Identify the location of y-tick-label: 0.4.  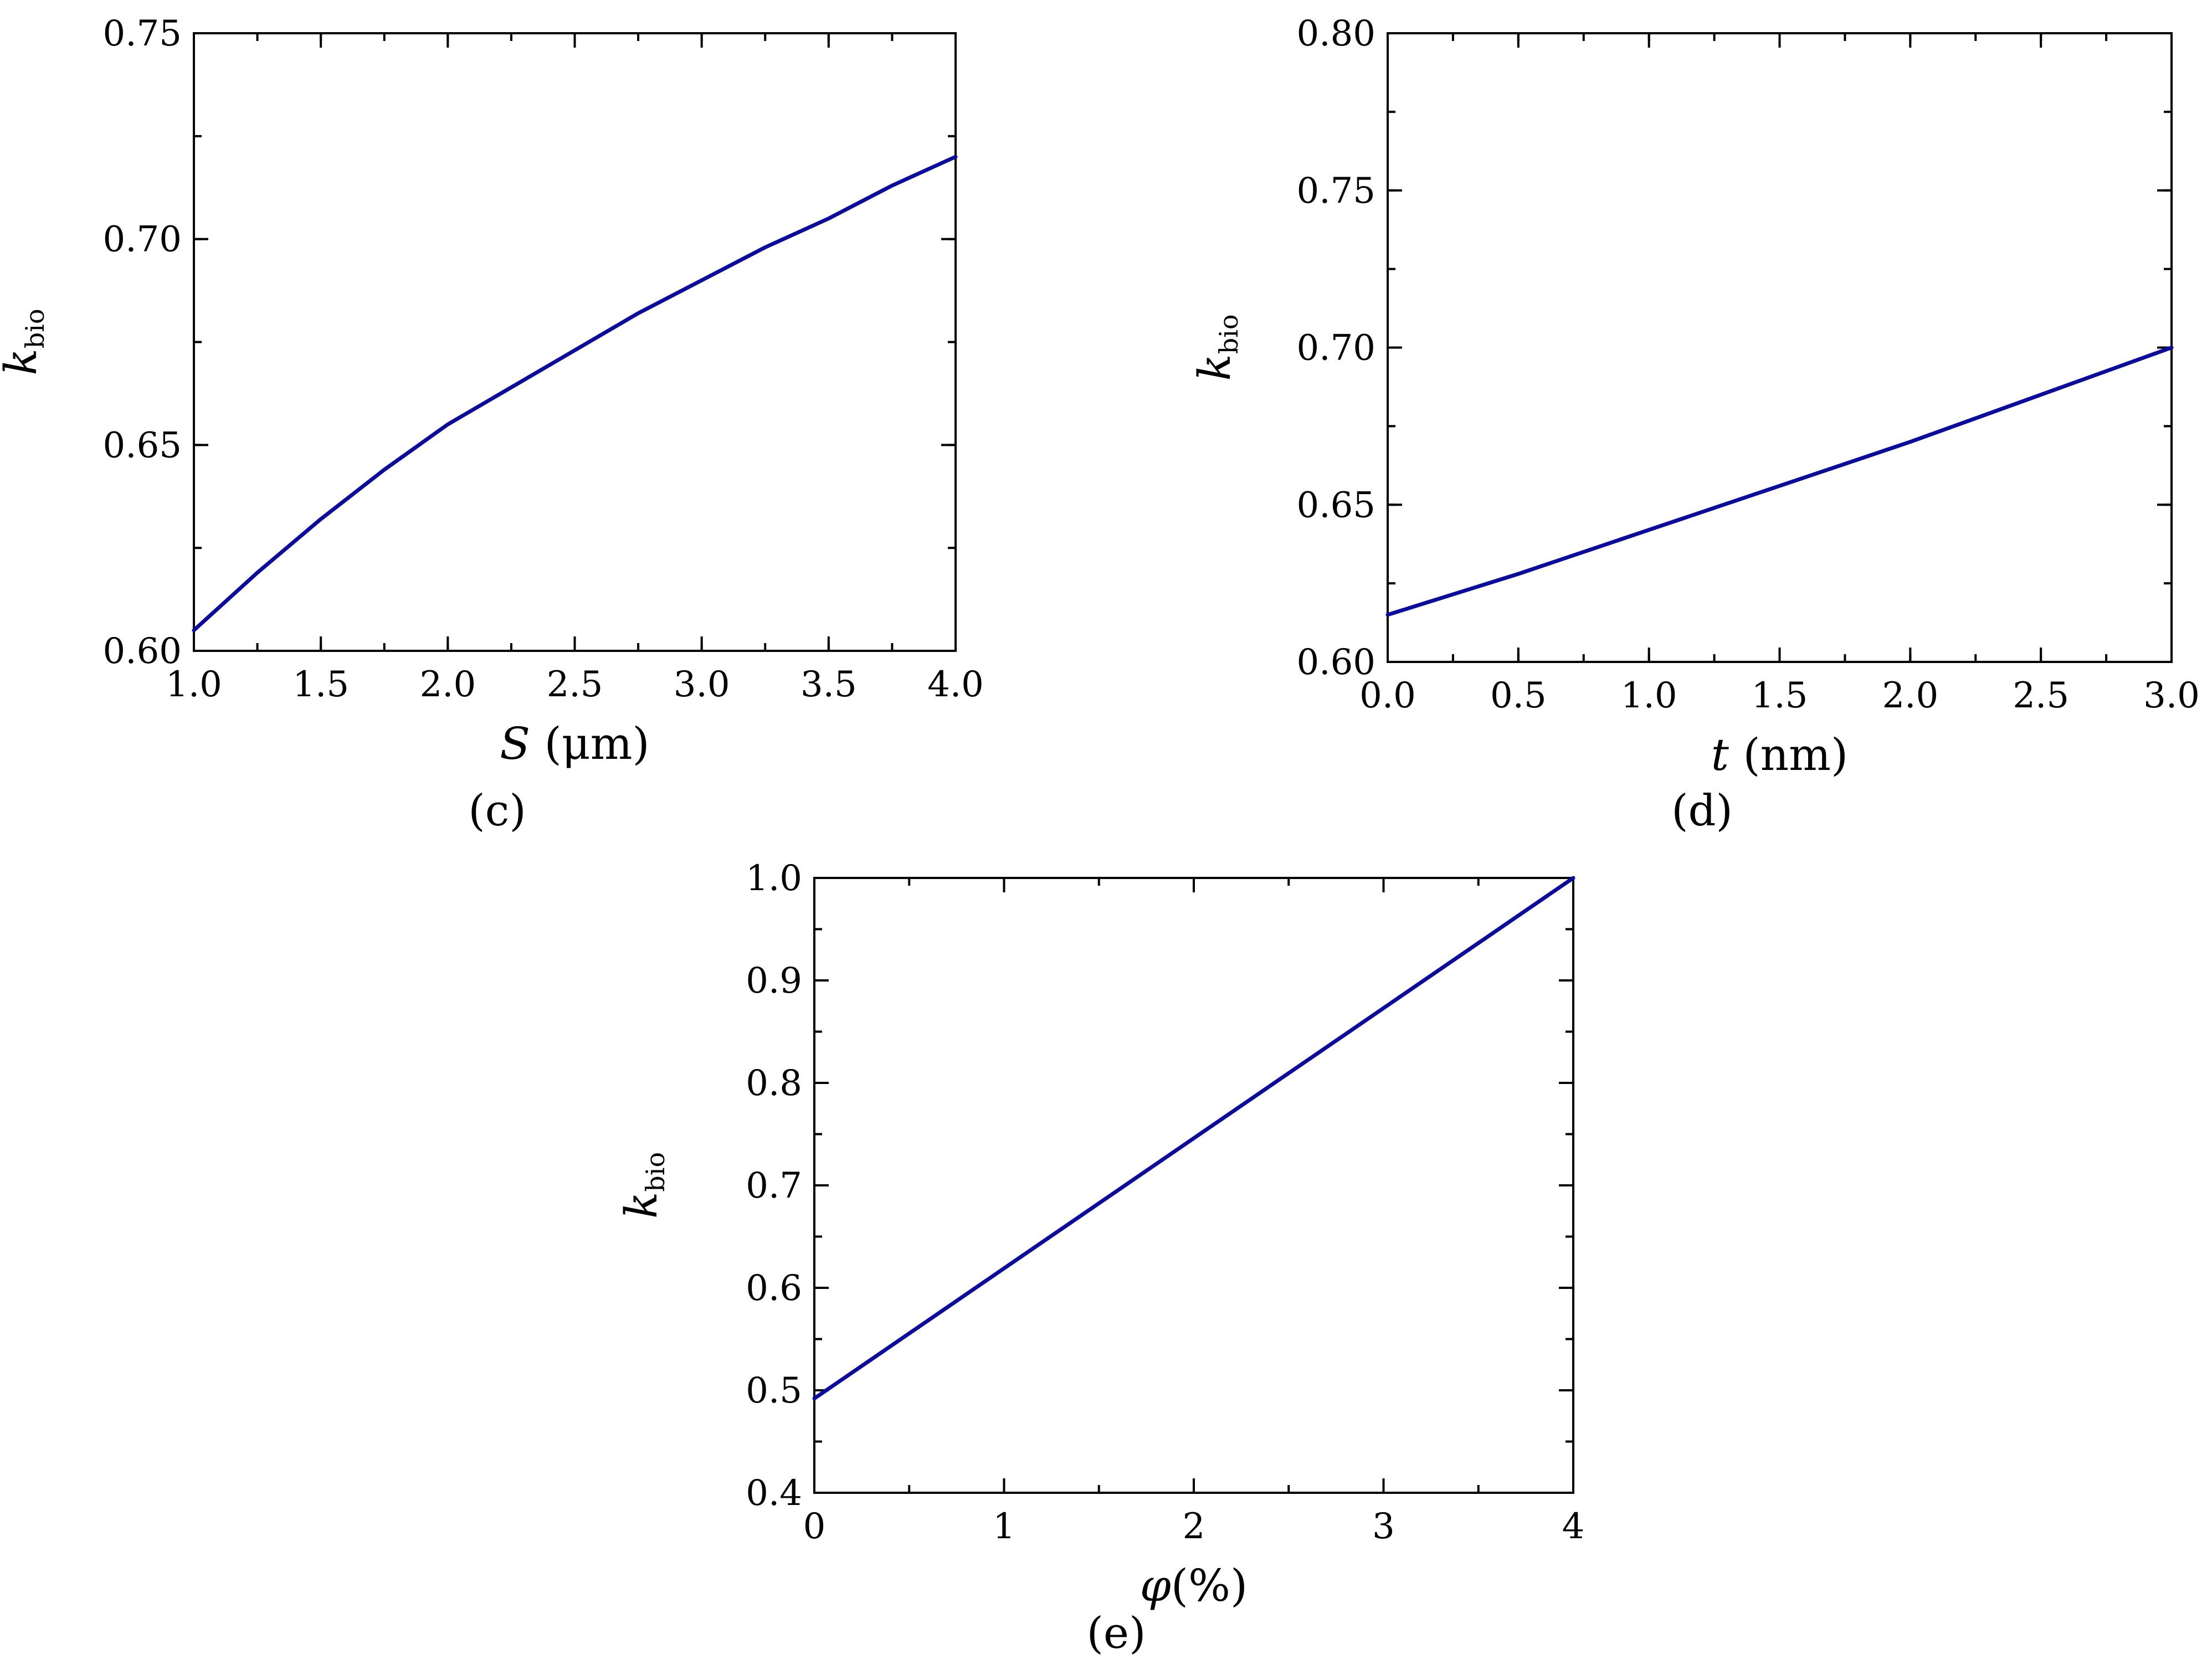
(774, 1493).